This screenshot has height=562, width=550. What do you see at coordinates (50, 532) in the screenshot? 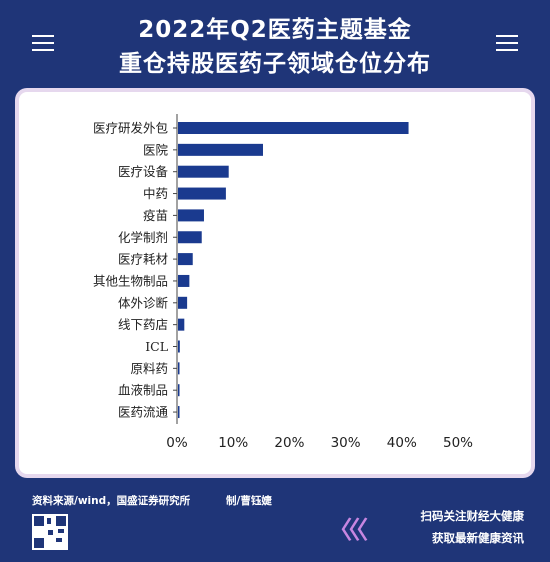
I see `qr-code-icon` at bounding box center [50, 532].